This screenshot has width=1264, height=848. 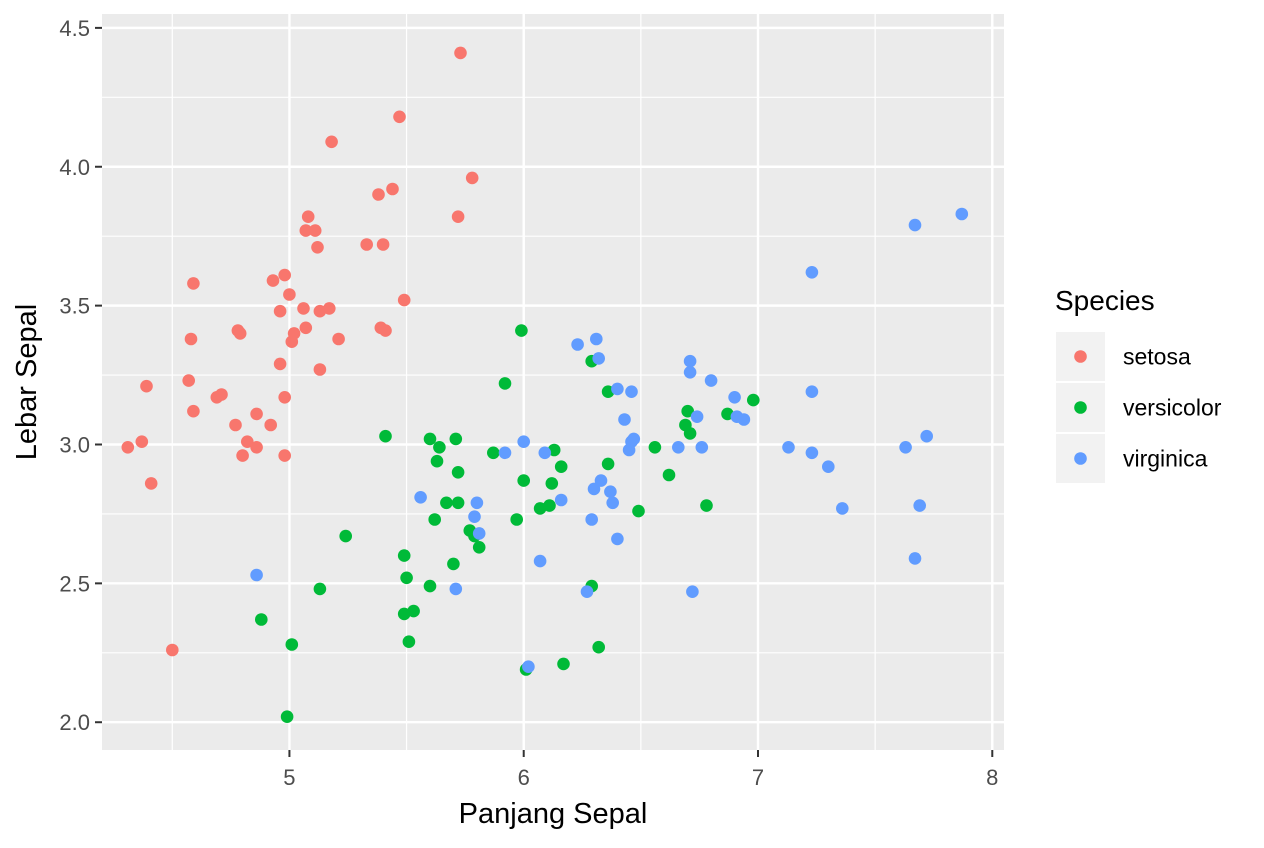 I want to click on x-tick-label: 5, so click(x=289, y=777).